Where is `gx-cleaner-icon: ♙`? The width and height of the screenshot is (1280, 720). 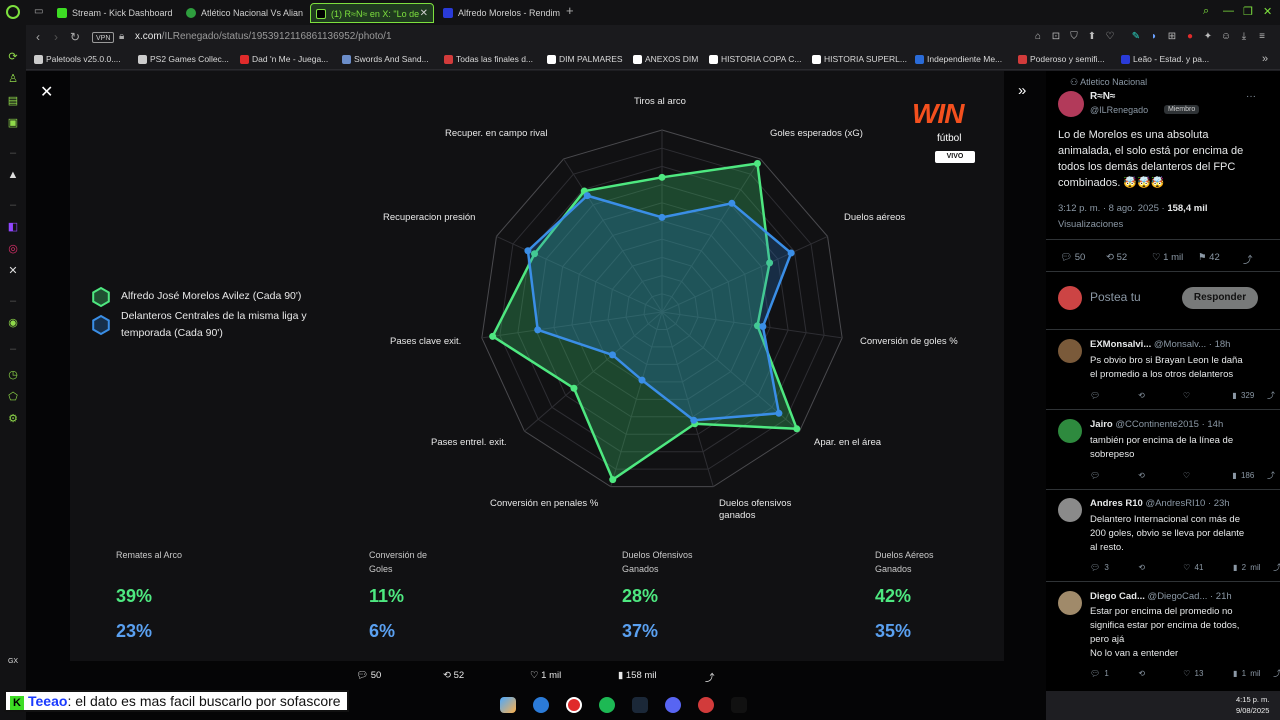 gx-cleaner-icon: ♙ is located at coordinates (13, 79).